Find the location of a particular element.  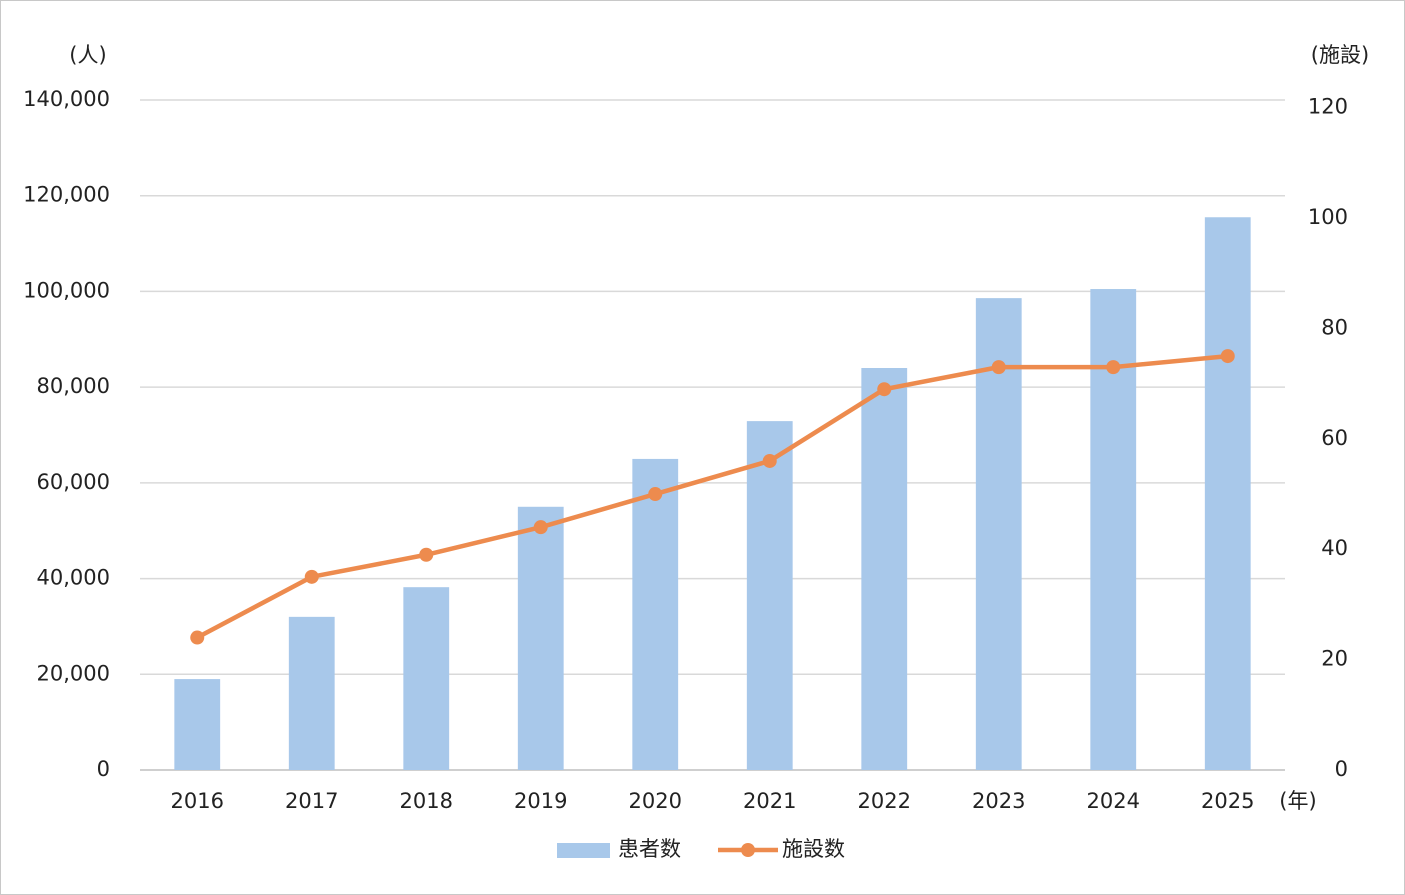

y2-tick-label: 60 is located at coordinates (1334, 438).